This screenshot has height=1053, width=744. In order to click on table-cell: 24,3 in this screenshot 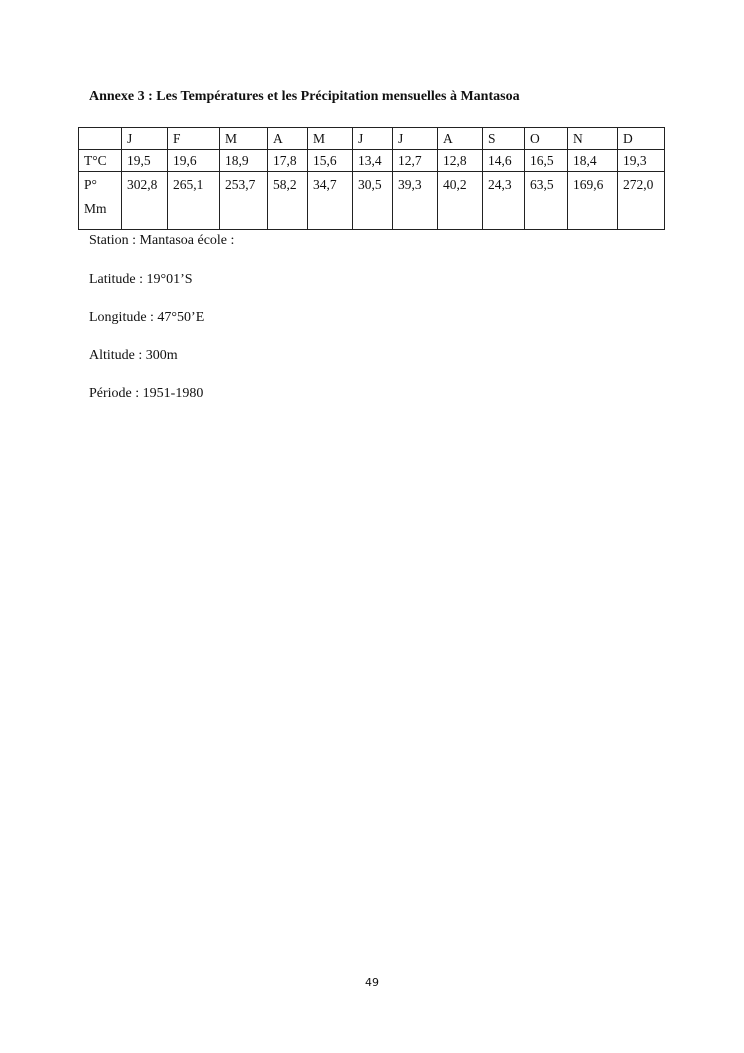, I will do `click(503, 200)`.